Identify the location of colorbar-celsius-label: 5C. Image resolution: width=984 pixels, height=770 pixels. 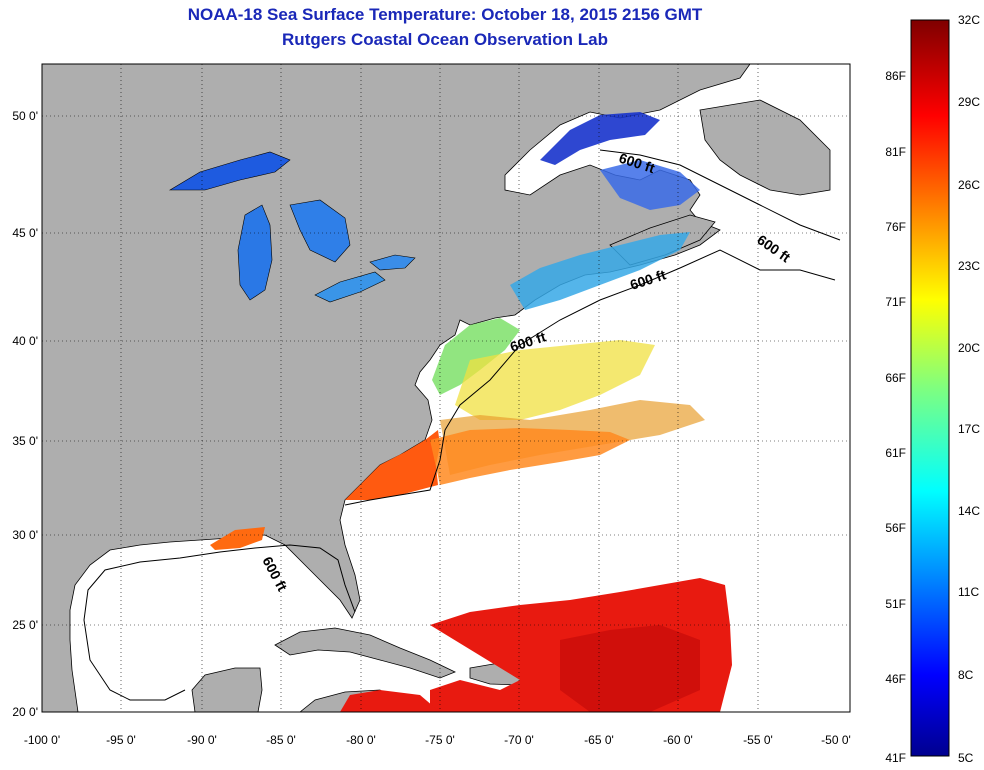
(966, 758).